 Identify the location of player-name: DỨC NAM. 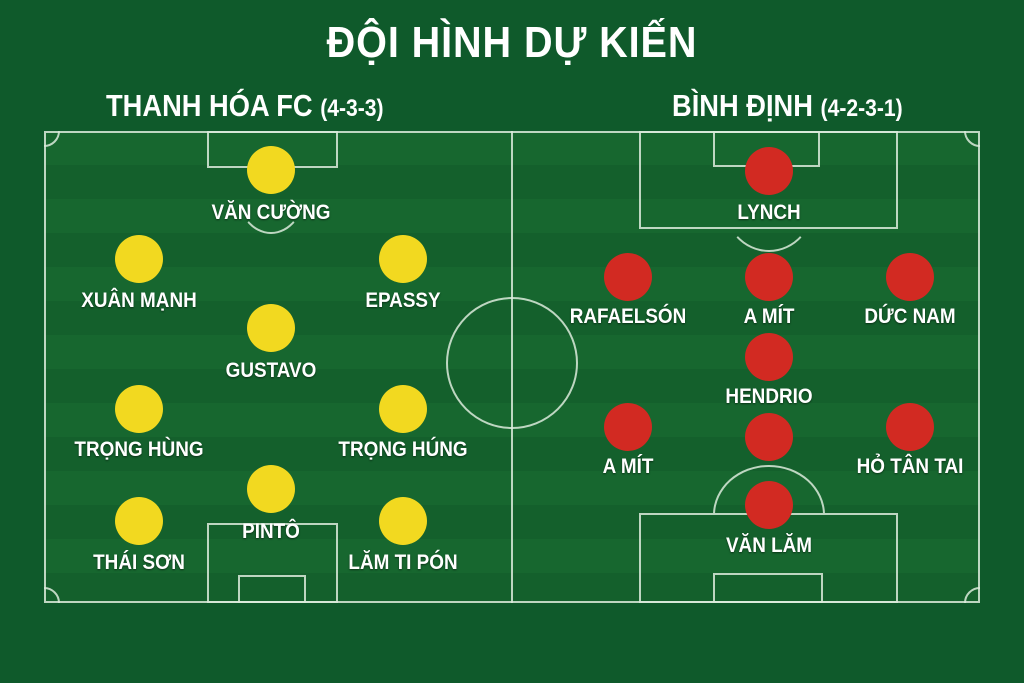
(910, 316).